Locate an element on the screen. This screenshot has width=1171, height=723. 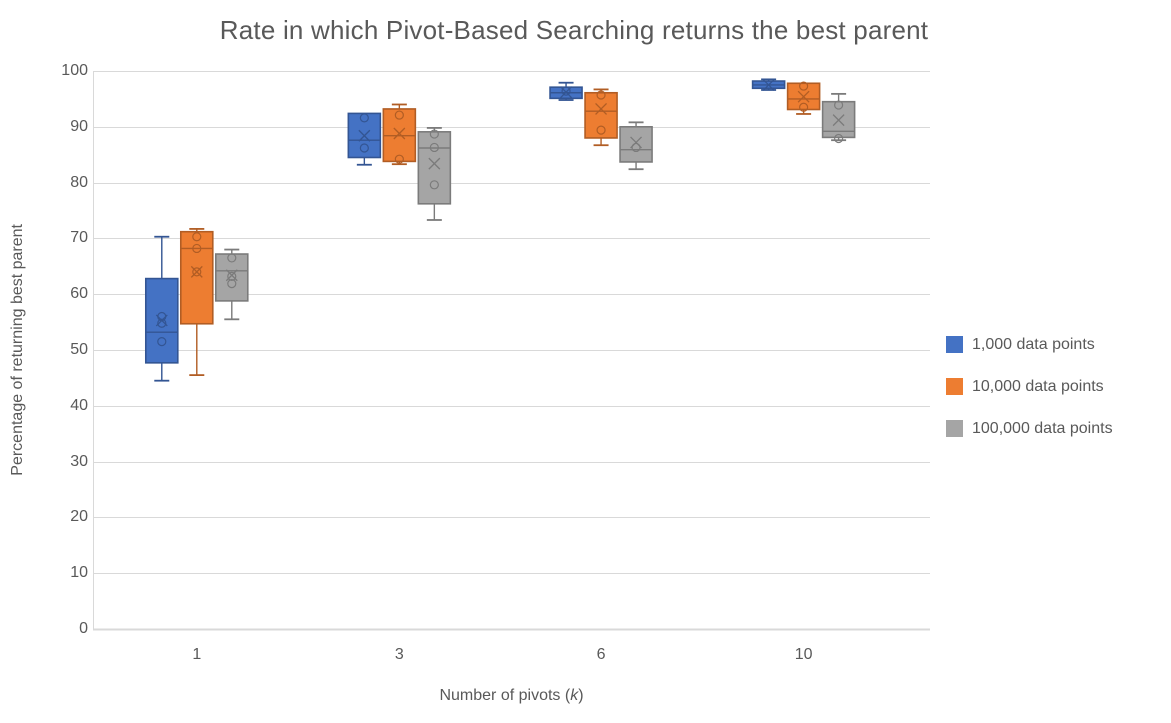
legend-item: 100,000 data points is located at coordinates (1029, 428).